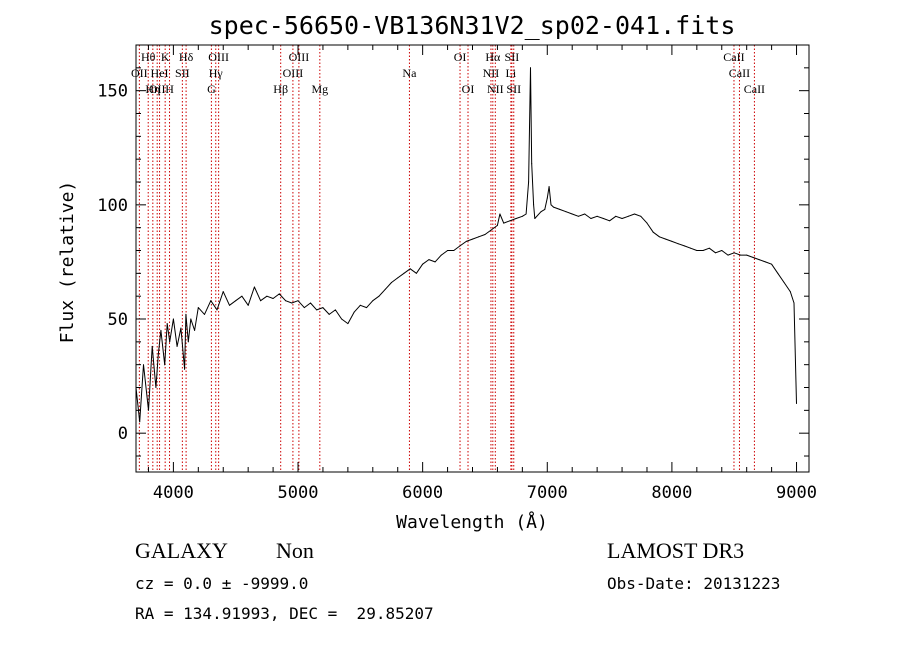 The height and width of the screenshot is (649, 900). Describe the element at coordinates (112, 206) in the screenshot. I see `y-tick-label-2: 100` at that location.